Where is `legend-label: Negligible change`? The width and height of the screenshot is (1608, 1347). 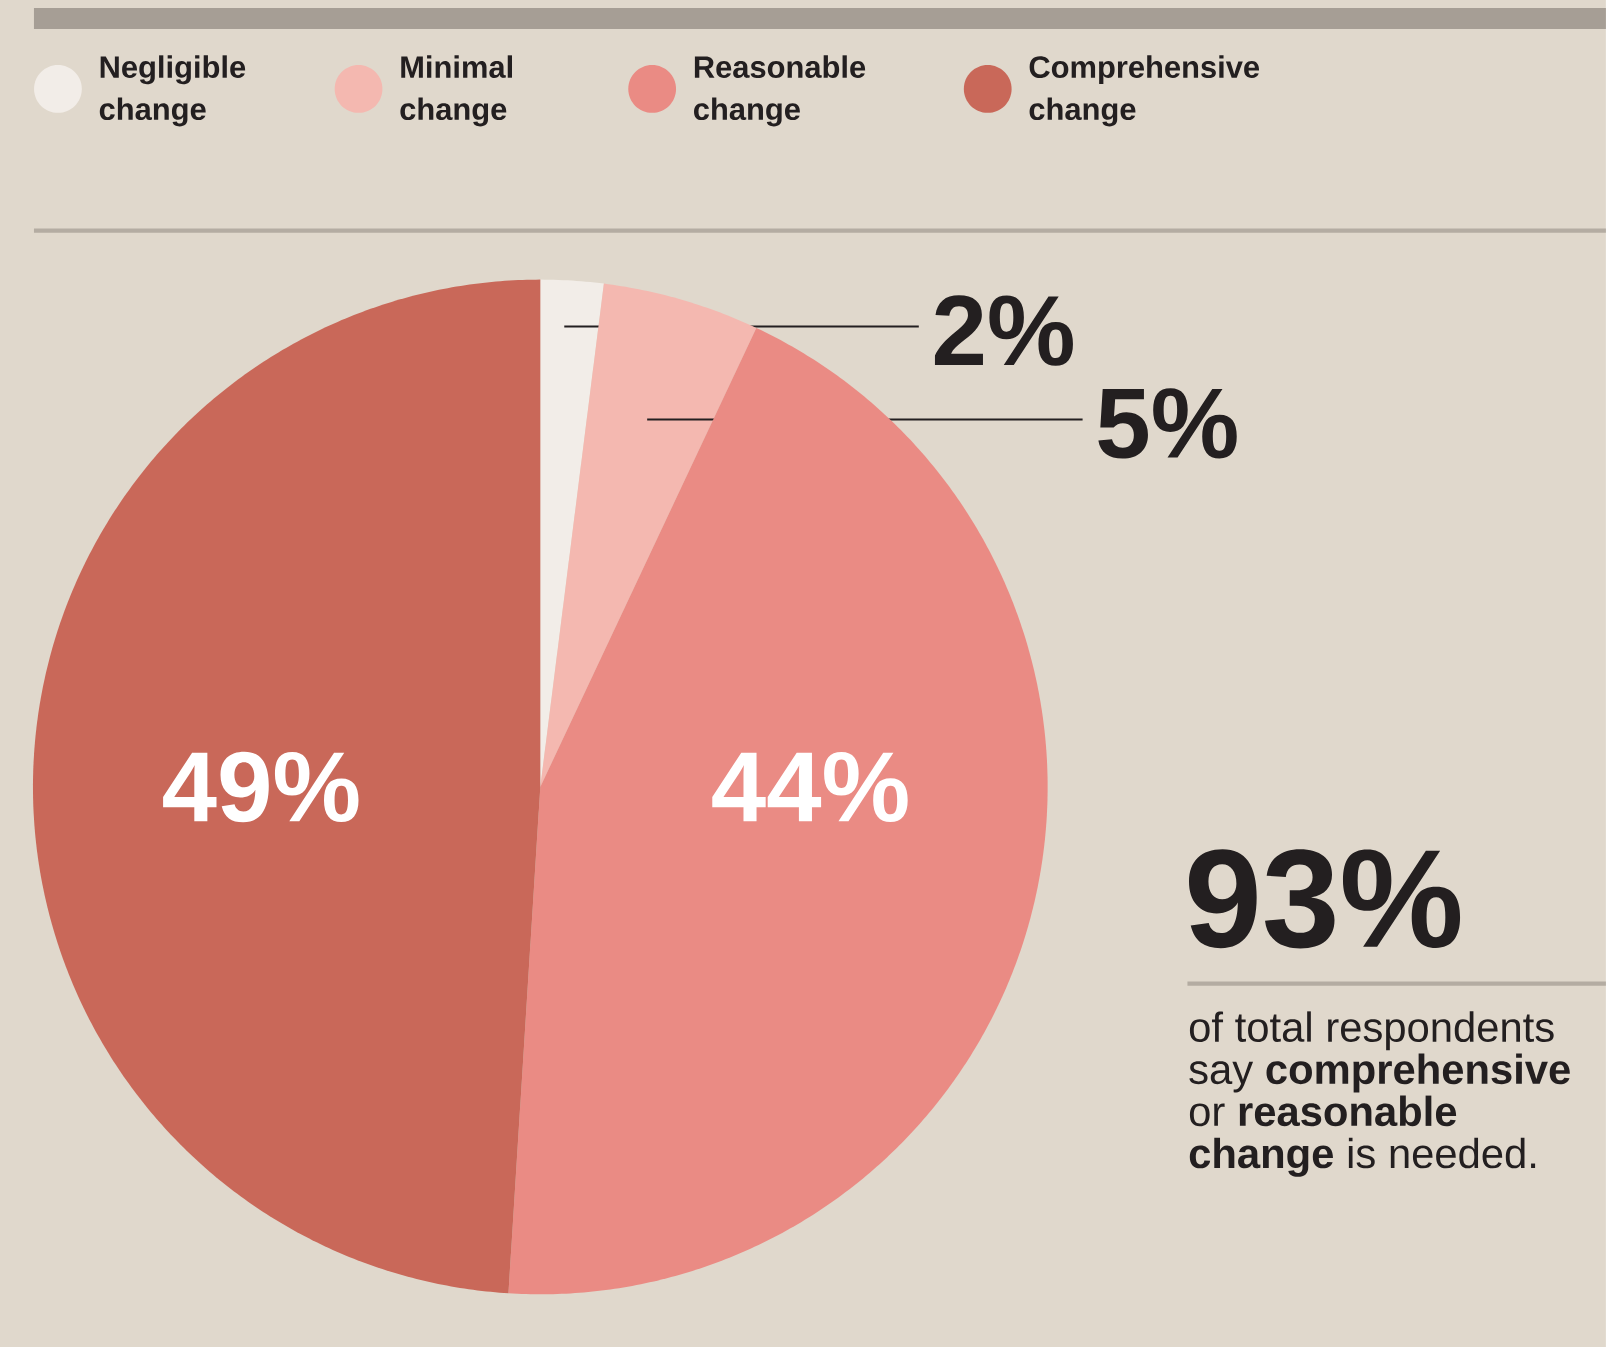 legend-label: Negligible change is located at coordinates (172, 91).